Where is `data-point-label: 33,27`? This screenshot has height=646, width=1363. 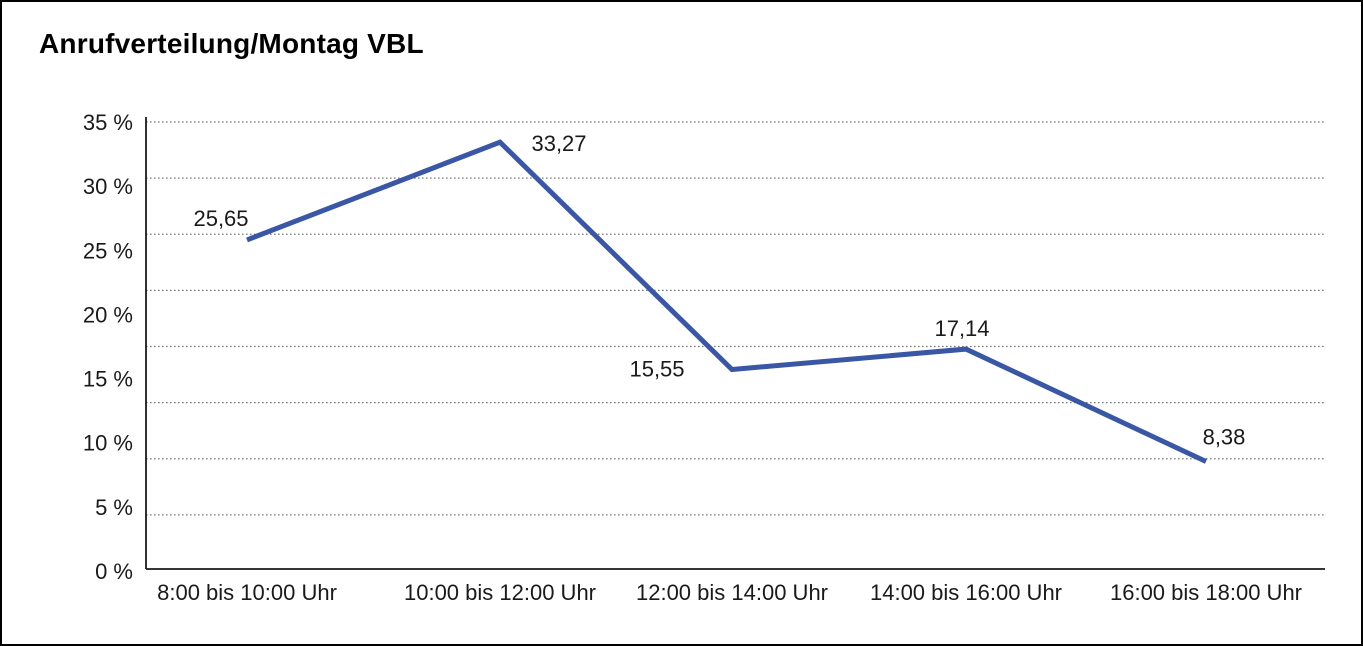
data-point-label: 33,27 is located at coordinates (558, 143).